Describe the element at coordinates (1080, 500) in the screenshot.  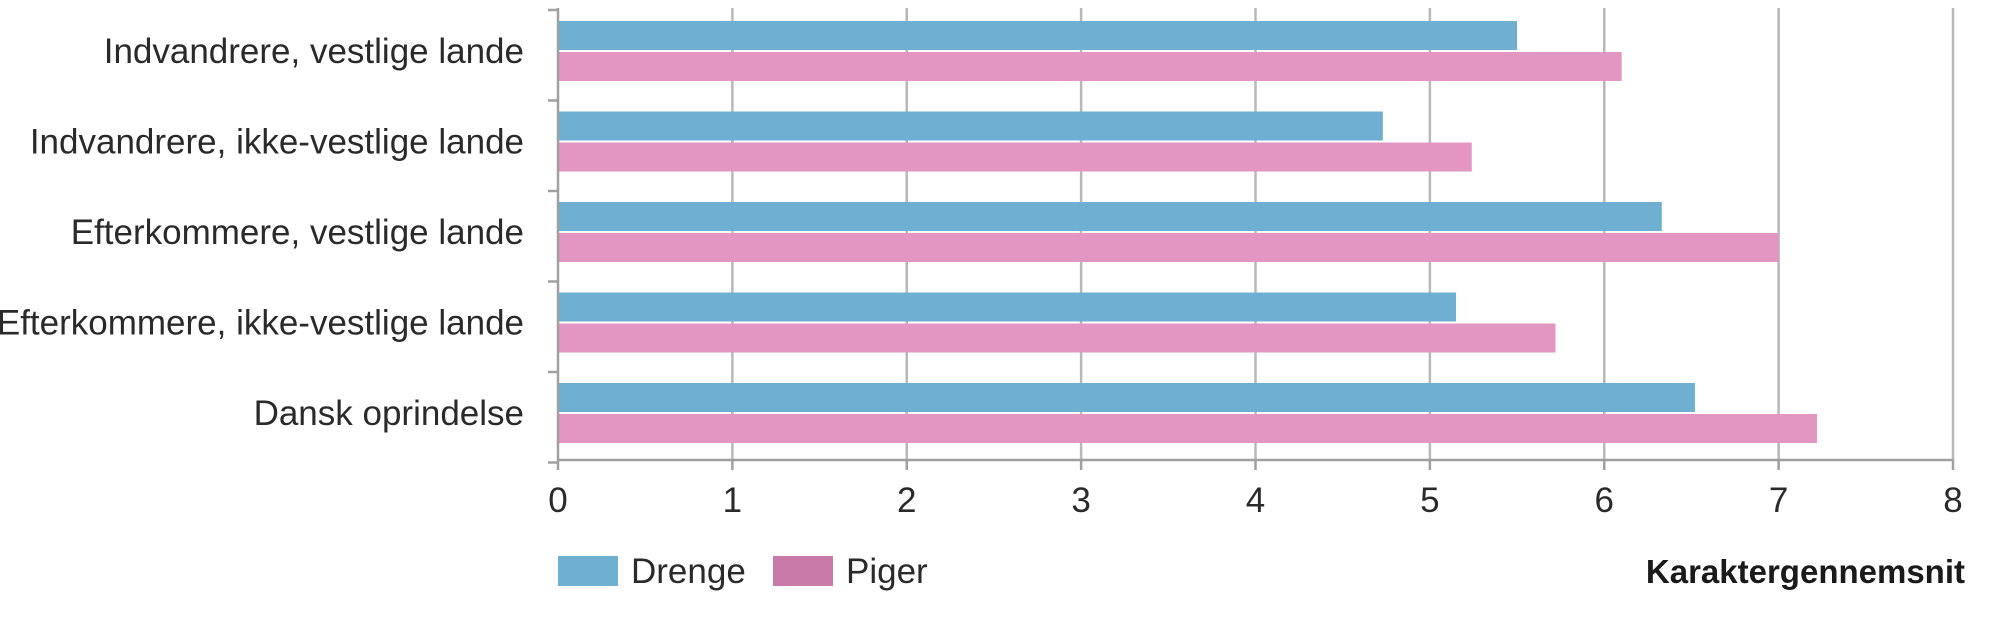
I see `x-tick-label: 3` at that location.